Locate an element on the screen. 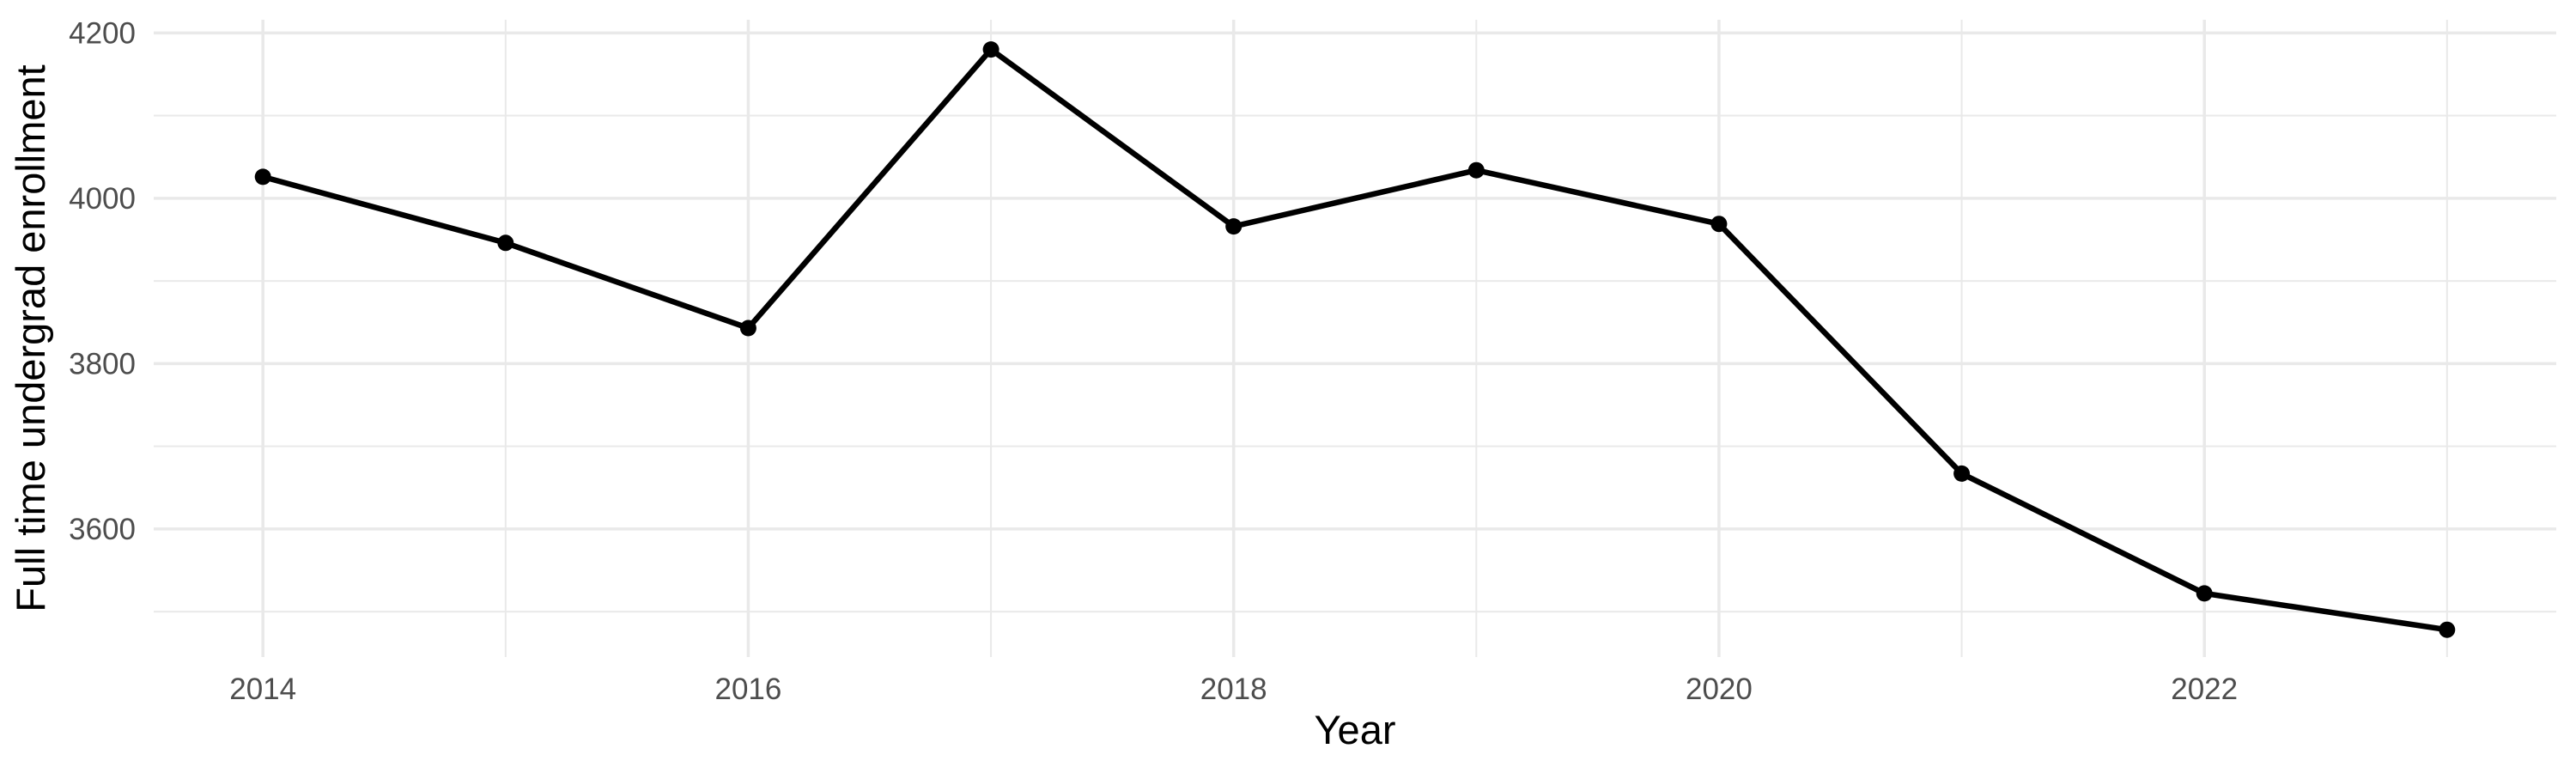  x-tick-label: 2020 is located at coordinates (1719, 689).